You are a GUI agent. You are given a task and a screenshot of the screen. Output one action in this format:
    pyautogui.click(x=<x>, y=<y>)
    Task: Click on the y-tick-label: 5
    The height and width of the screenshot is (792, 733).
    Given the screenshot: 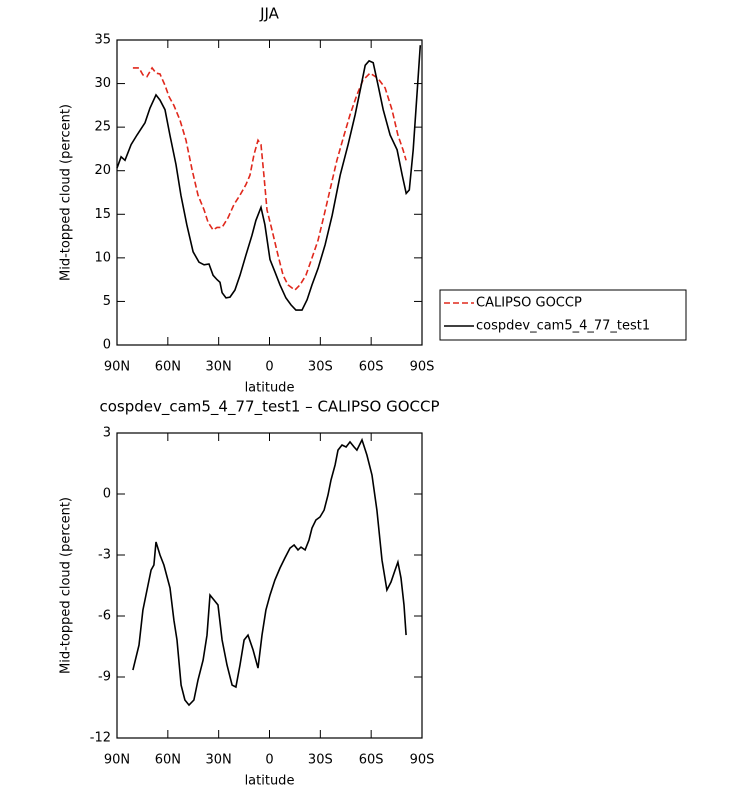 What is the action you would take?
    pyautogui.click(x=107, y=301)
    